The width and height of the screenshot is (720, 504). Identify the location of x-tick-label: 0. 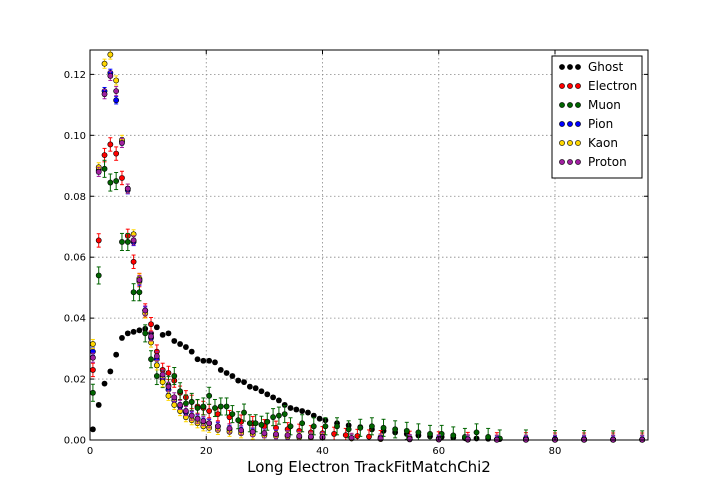
(90, 451).